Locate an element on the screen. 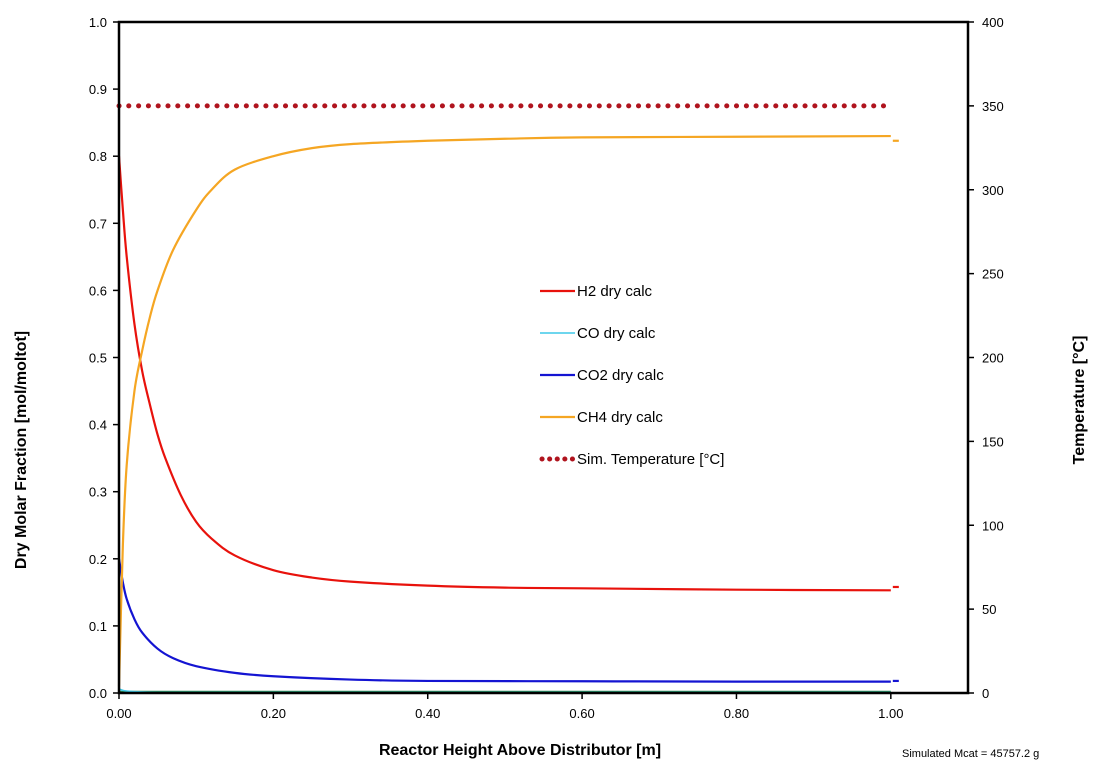 The height and width of the screenshot is (765, 1093). y-axis-right: 0 50 100 150 200 250 300 350 400 is located at coordinates (986, 358).